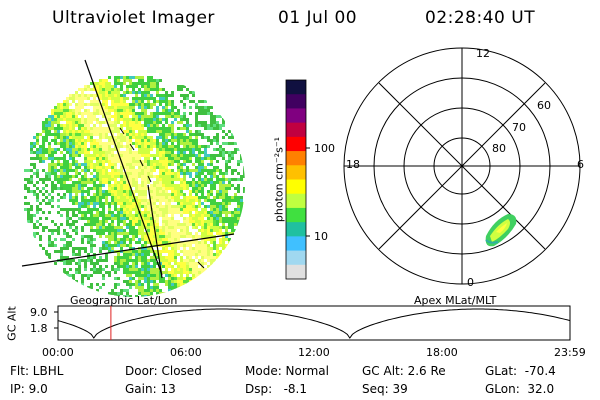 Image resolution: width=600 pixels, height=400 pixels. I want to click on dsp-info: Dsp: -8.1, so click(276, 389).